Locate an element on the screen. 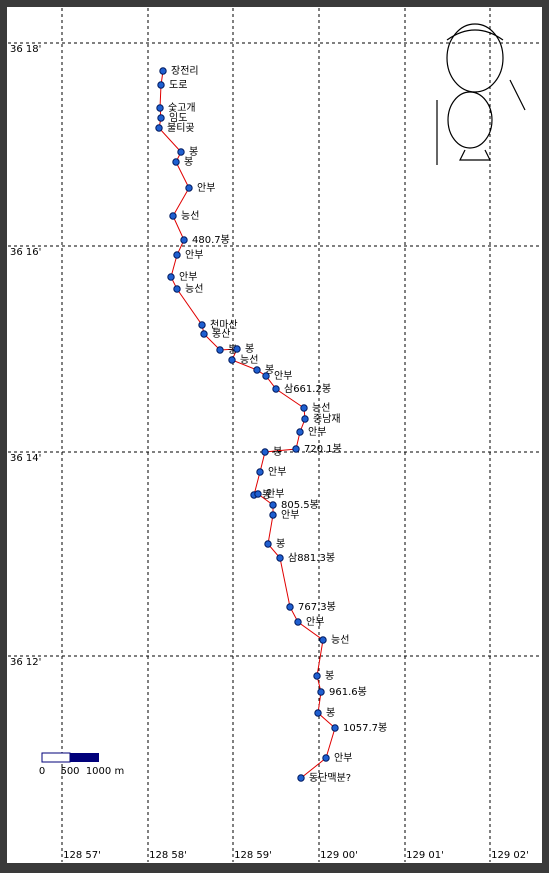  lat-label: 36 18' is located at coordinates (25, 49).